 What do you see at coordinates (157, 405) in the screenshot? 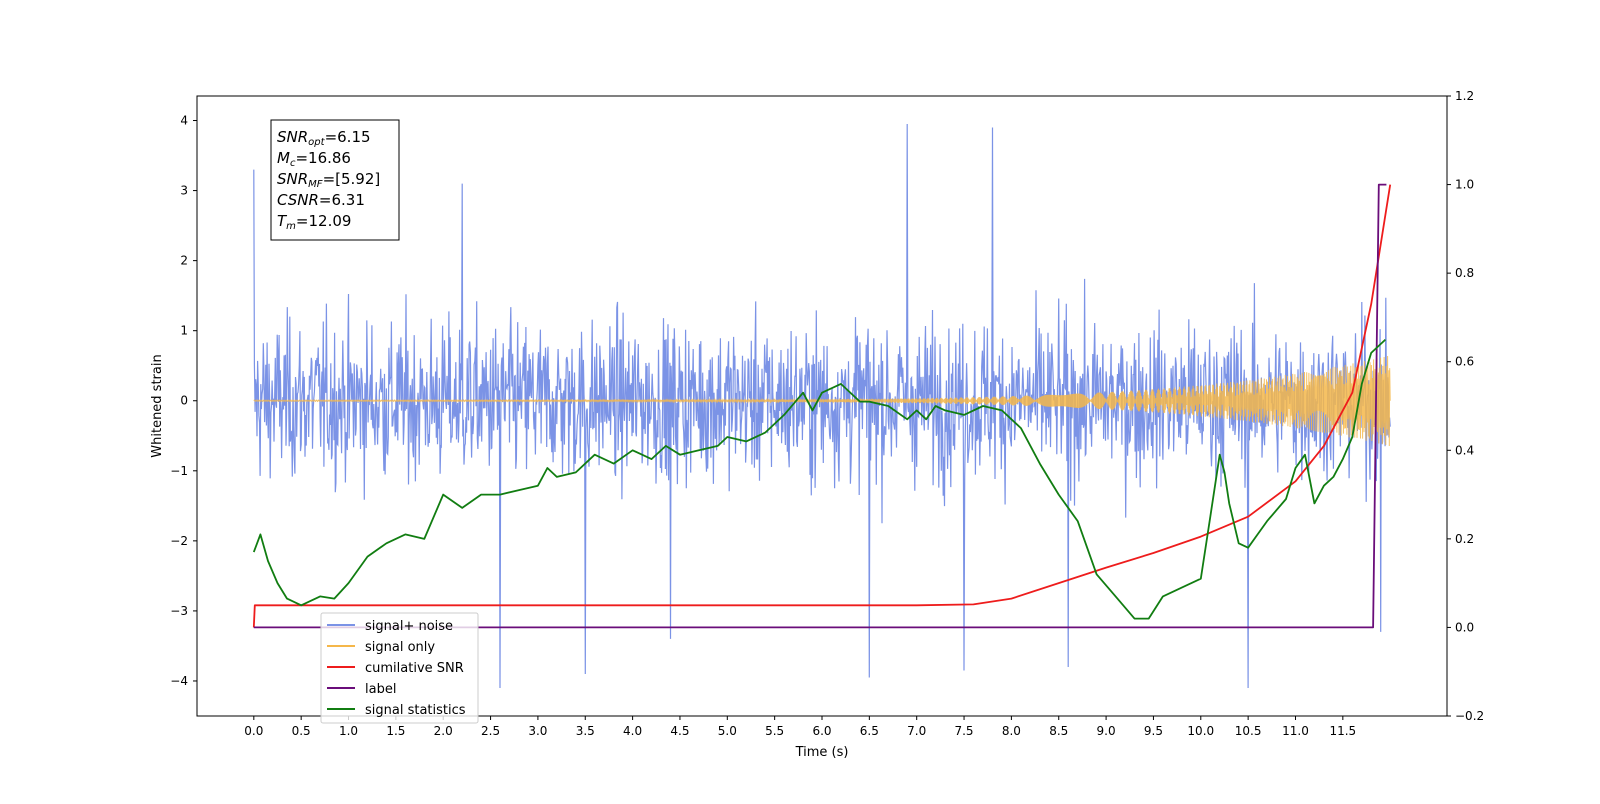
I see `y-axis-label: Whitened strain` at bounding box center [157, 405].